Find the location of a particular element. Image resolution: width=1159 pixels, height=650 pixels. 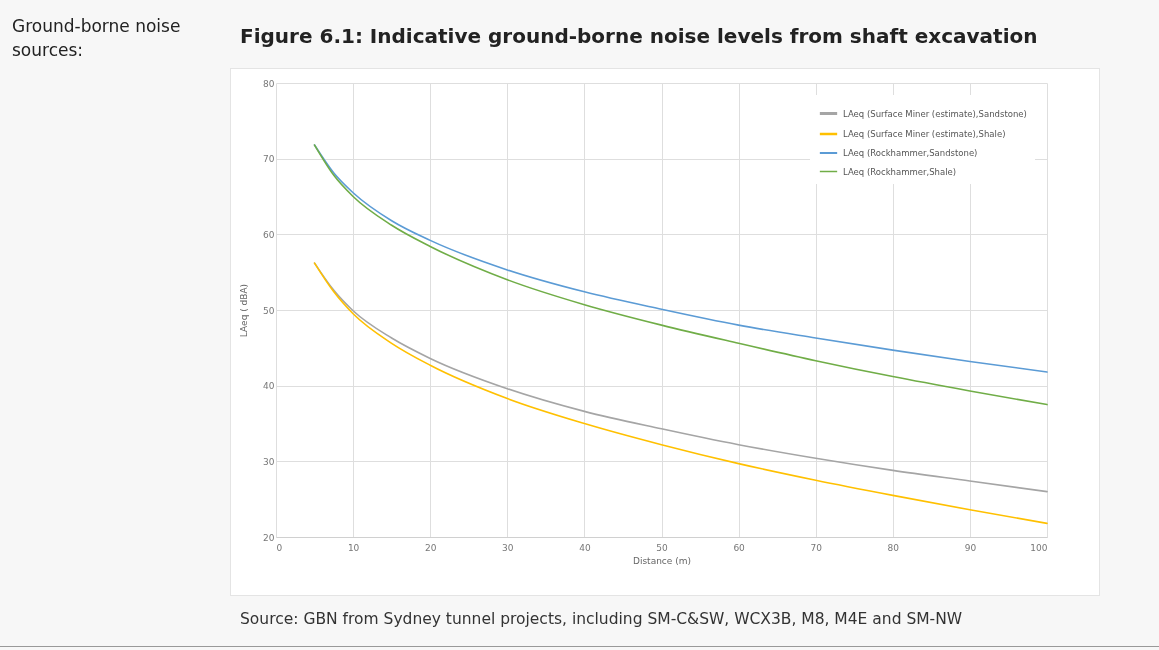

x-axis-title: Distance (m) is located at coordinates (662, 560).